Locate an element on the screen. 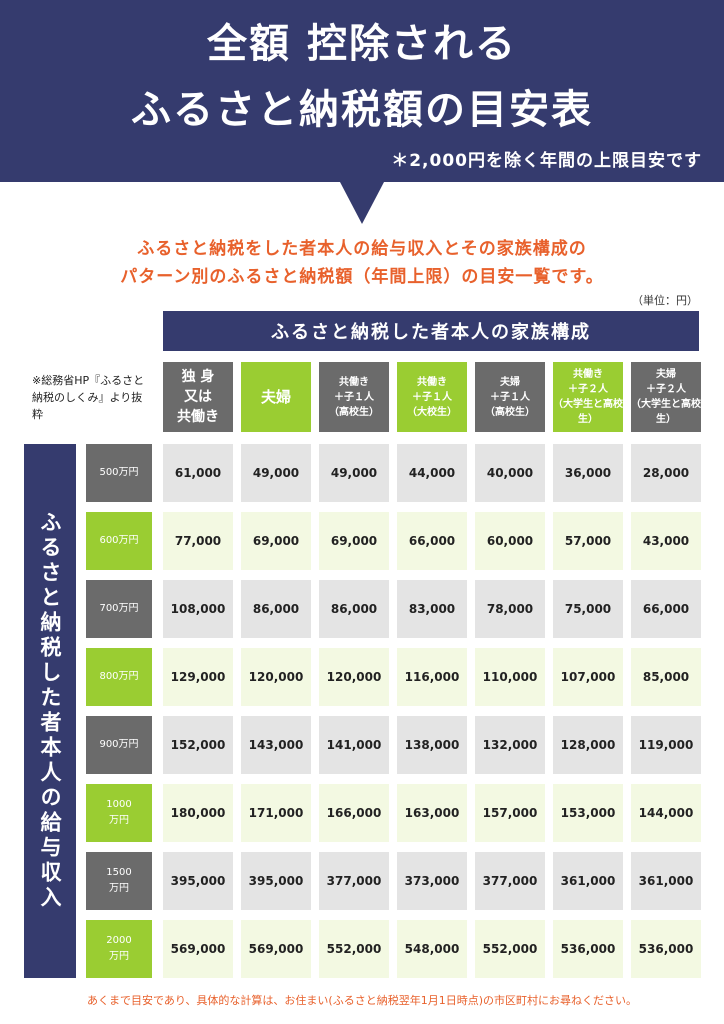 The image size is (724, 1024). table-cell: 548,000 is located at coordinates (432, 949).